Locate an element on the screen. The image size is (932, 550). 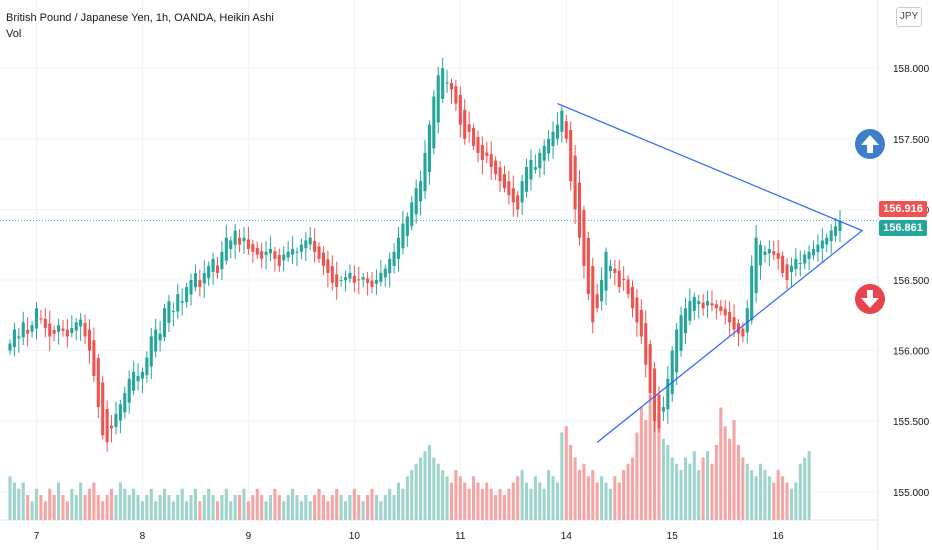
x-axis-labels: 7 8 9 10 11 14 15 16 is located at coordinates (409, 536).